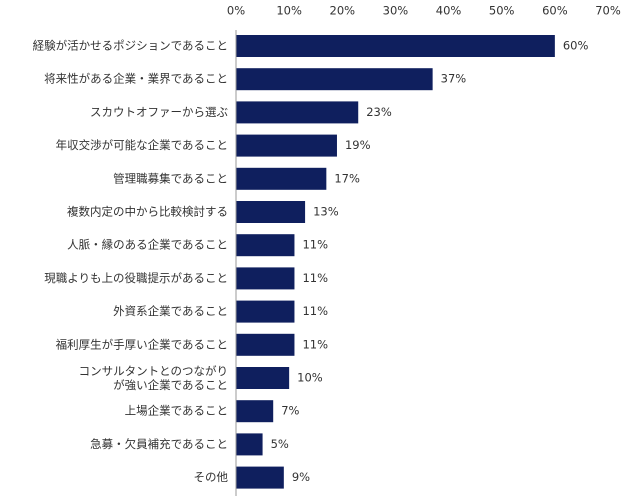 This screenshot has height=496, width=630. What do you see at coordinates (142, 145) in the screenshot?
I see `category-label: 年収交渉が可能な企業であること` at bounding box center [142, 145].